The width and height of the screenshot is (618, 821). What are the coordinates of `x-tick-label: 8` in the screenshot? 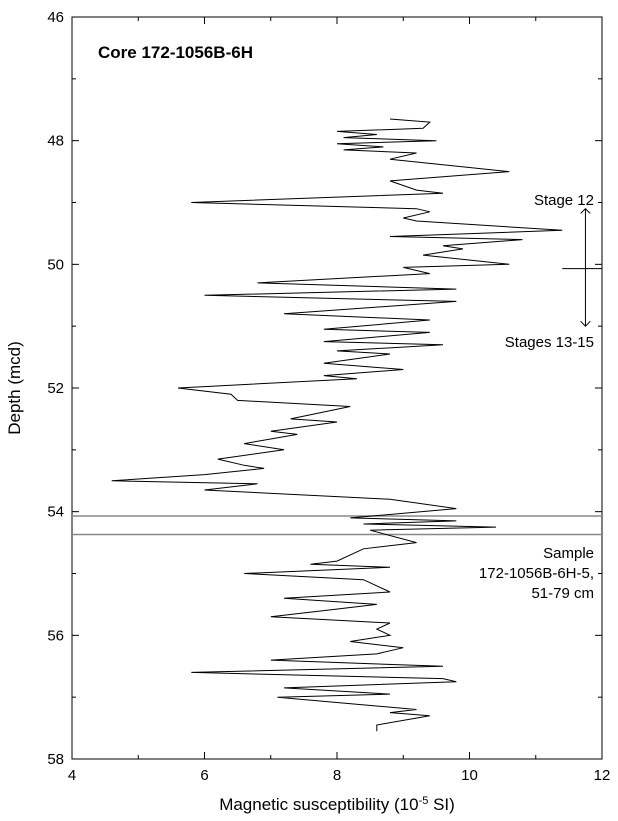 It's located at (337, 775).